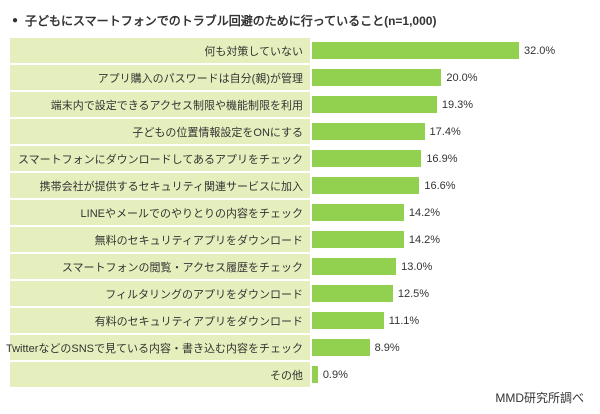 The height and width of the screenshot is (414, 600). What do you see at coordinates (160, 185) in the screenshot?
I see `category-label: 携帯会社が提供するセキュリティ関連サービスに加入` at bounding box center [160, 185].